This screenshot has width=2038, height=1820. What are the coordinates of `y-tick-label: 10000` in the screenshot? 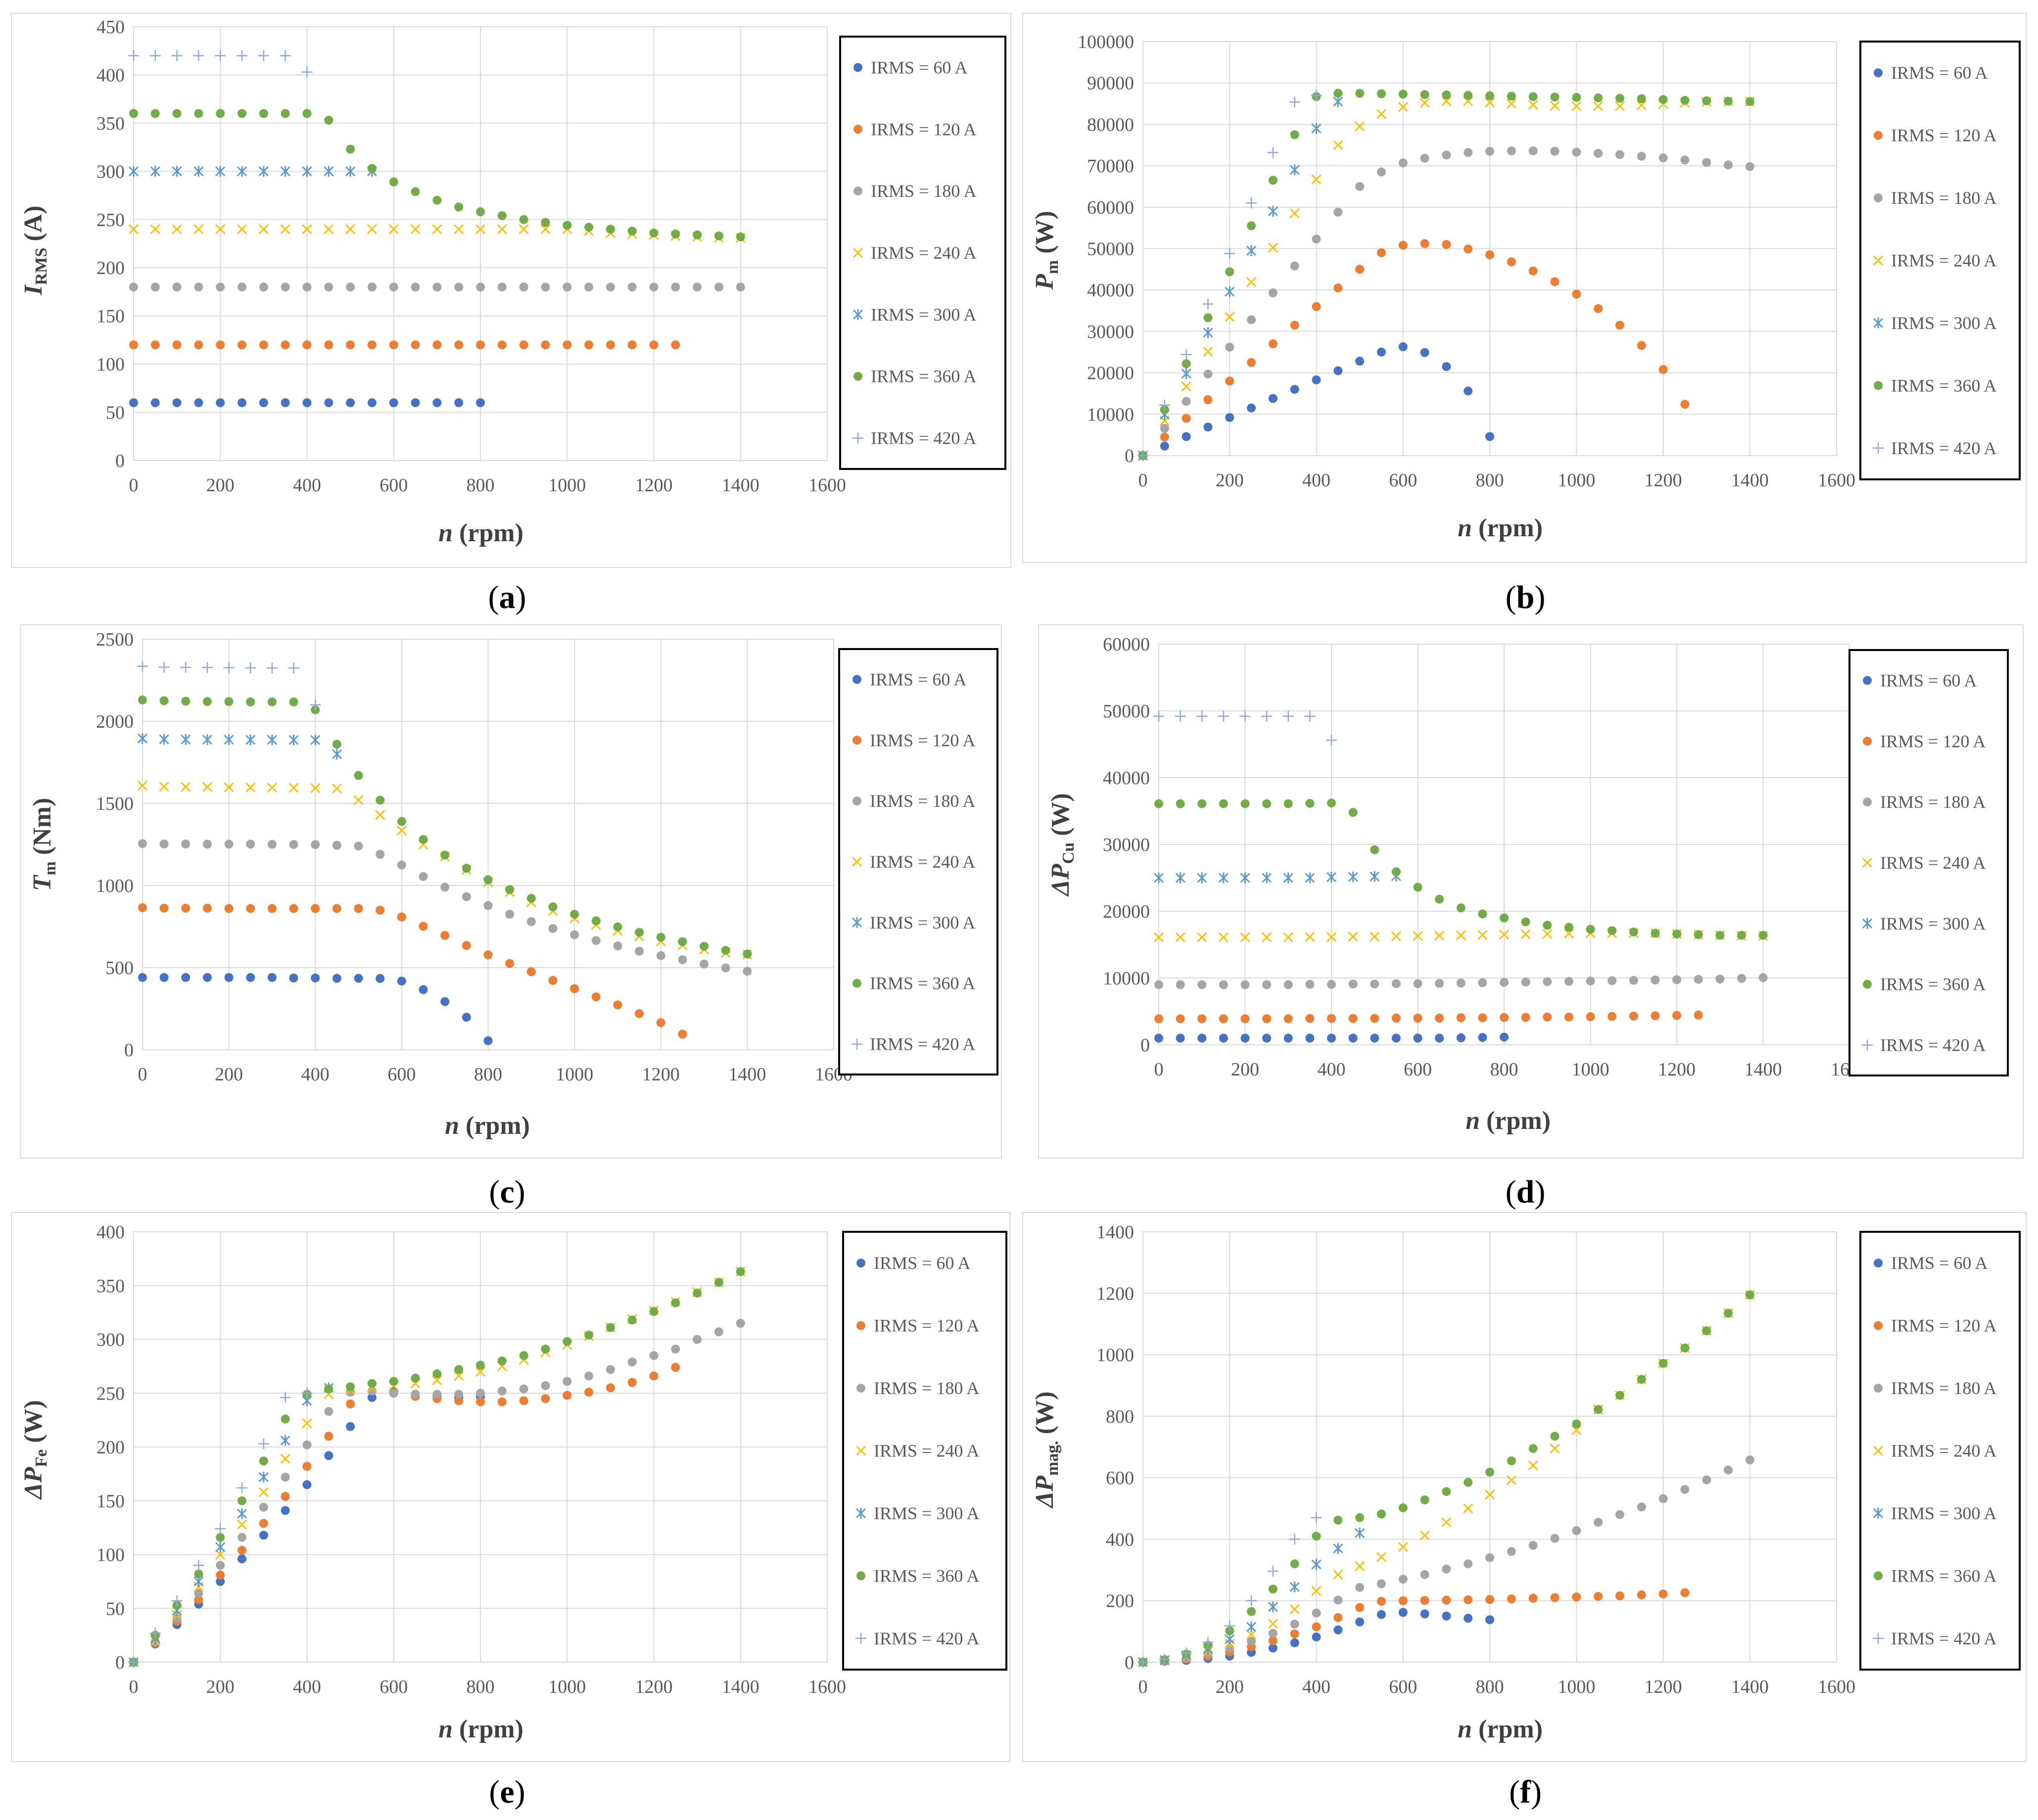 It's located at (1126, 978).